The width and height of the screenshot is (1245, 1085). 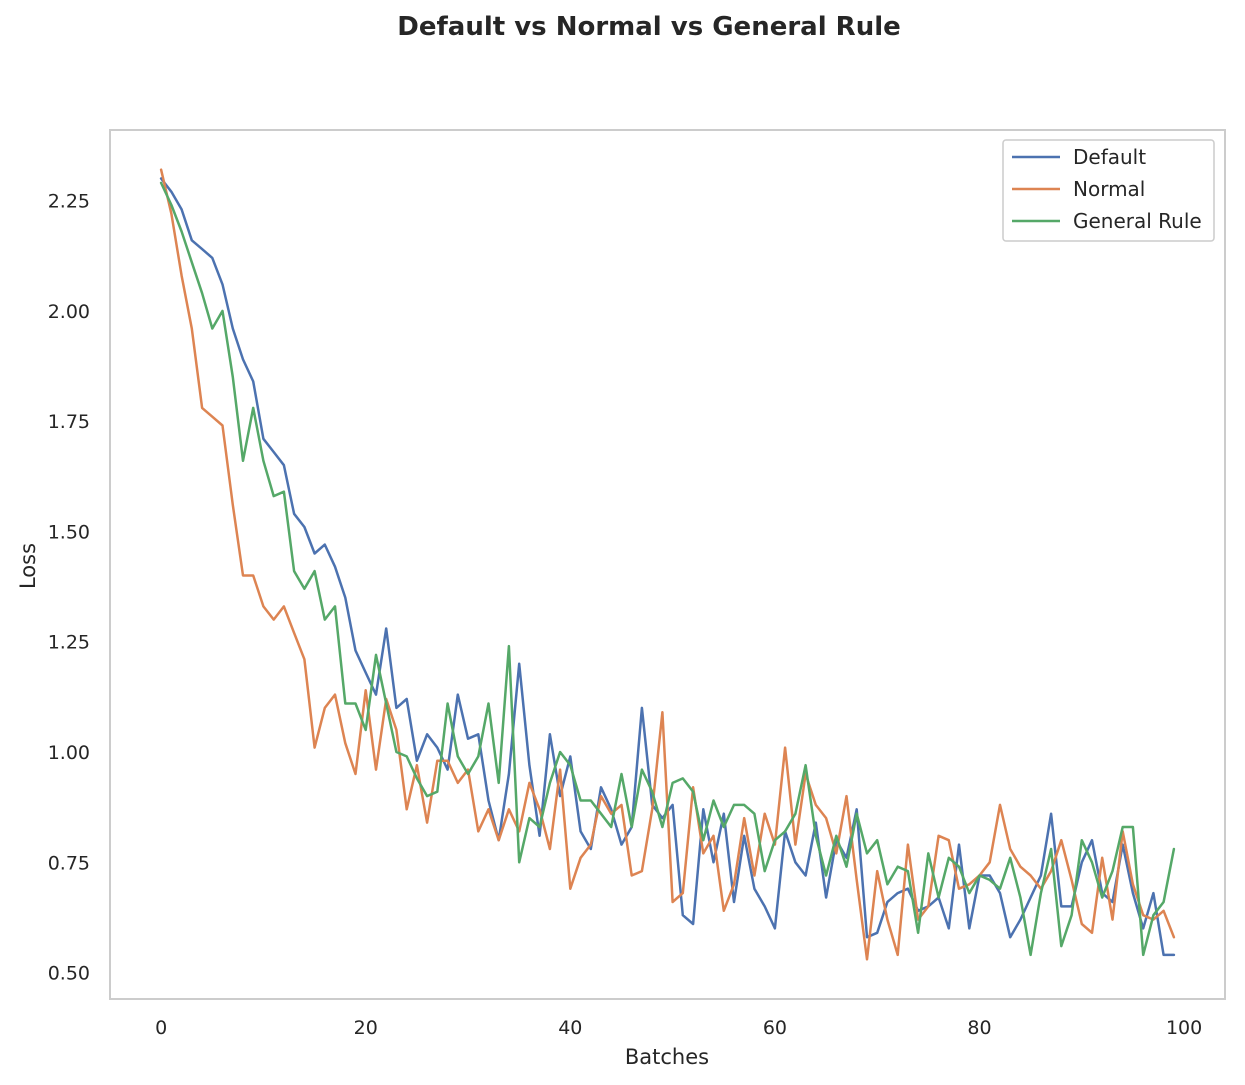 What do you see at coordinates (69, 312) in the screenshot?
I see `y-tick-label: 2.00` at bounding box center [69, 312].